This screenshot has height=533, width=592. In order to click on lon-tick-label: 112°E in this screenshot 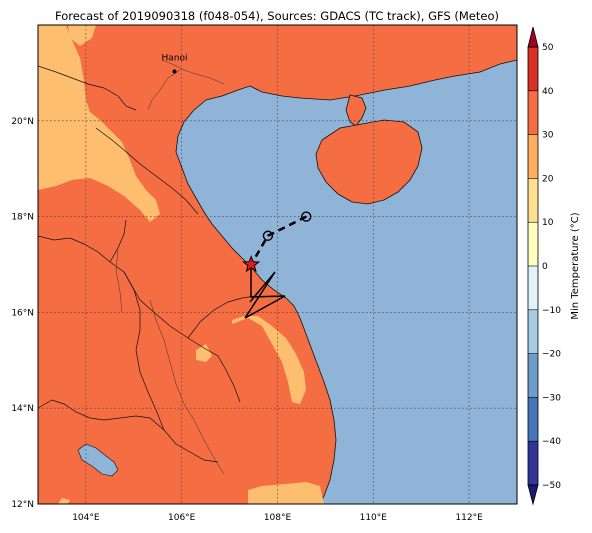, I will do `click(469, 518)`.